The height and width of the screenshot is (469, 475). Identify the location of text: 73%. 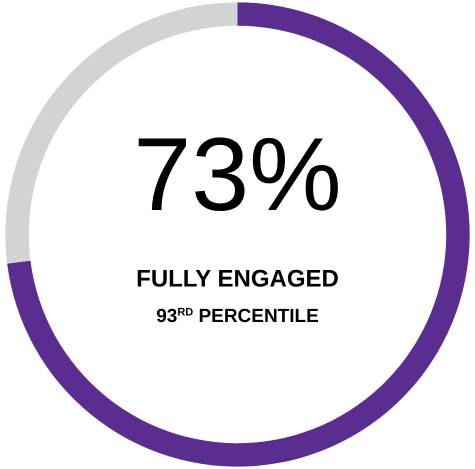
(237, 175).